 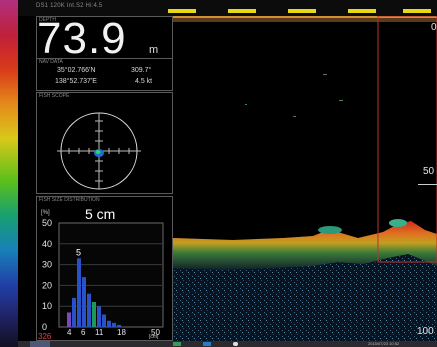 I want to click on histogram-unit: [%], so click(x=45, y=213).